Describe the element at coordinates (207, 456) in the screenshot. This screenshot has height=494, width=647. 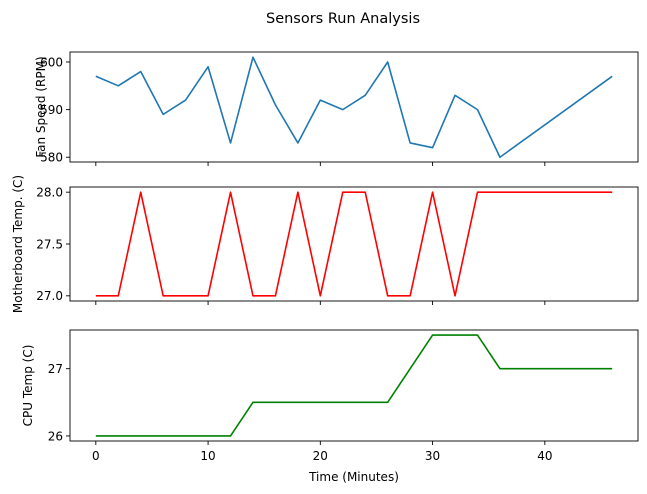
I see `x-tick-label: 10` at that location.